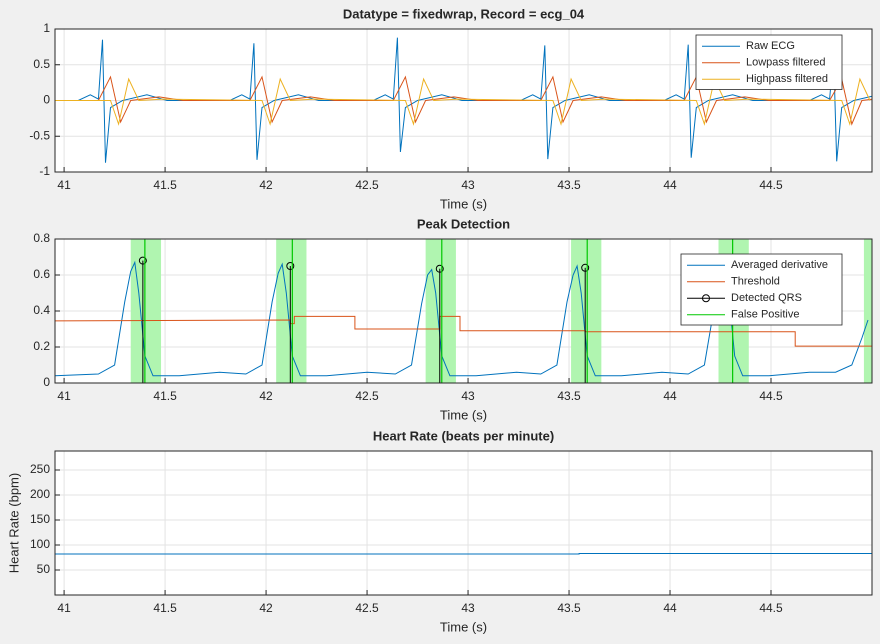 The height and width of the screenshot is (644, 880). I want to click on legend-label: Detected QRS, so click(766, 298).